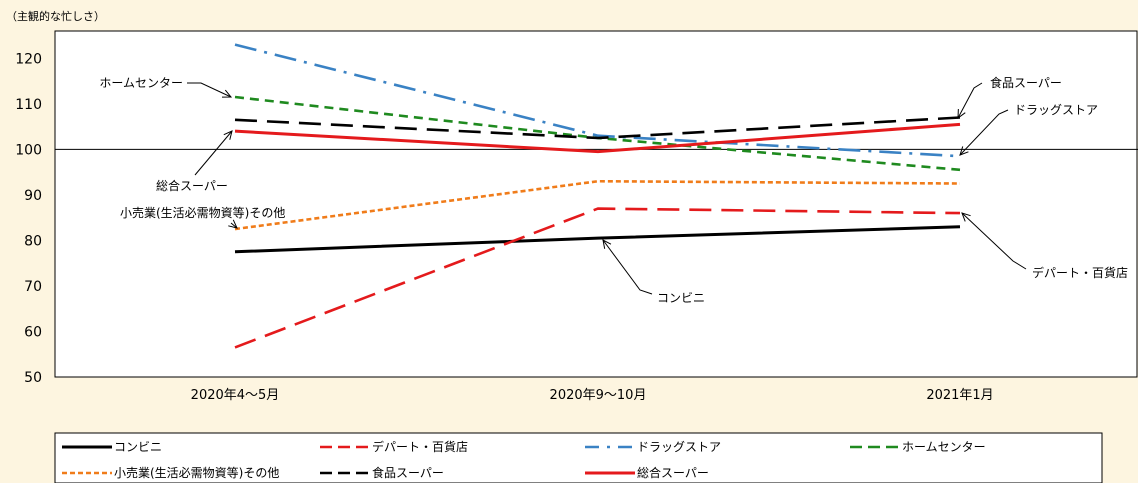  Describe the element at coordinates (578, 457) in the screenshot. I see `legend-box` at that location.